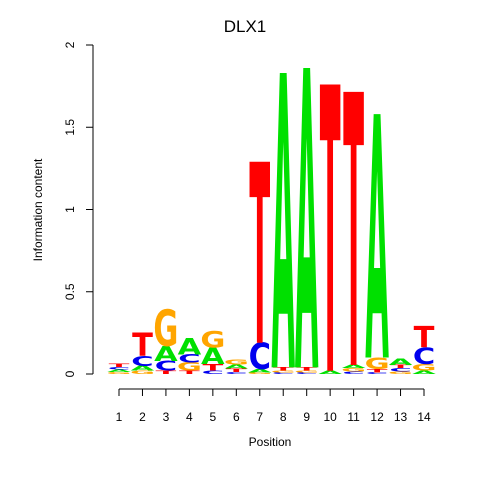  What do you see at coordinates (245, 26) in the screenshot?
I see `chart-title: DLX1` at bounding box center [245, 26].